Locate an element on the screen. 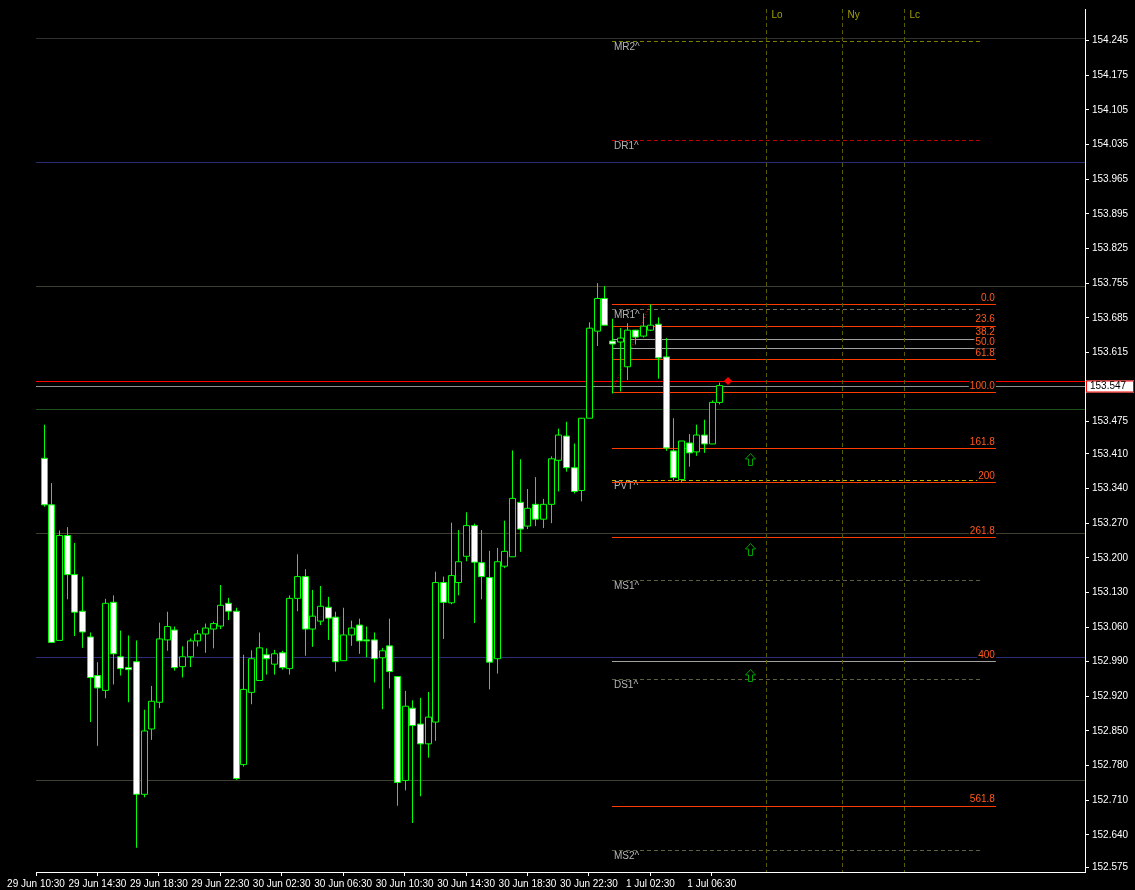 The width and height of the screenshot is (1135, 890). y-tick-label: 153.340 is located at coordinates (1110, 488).